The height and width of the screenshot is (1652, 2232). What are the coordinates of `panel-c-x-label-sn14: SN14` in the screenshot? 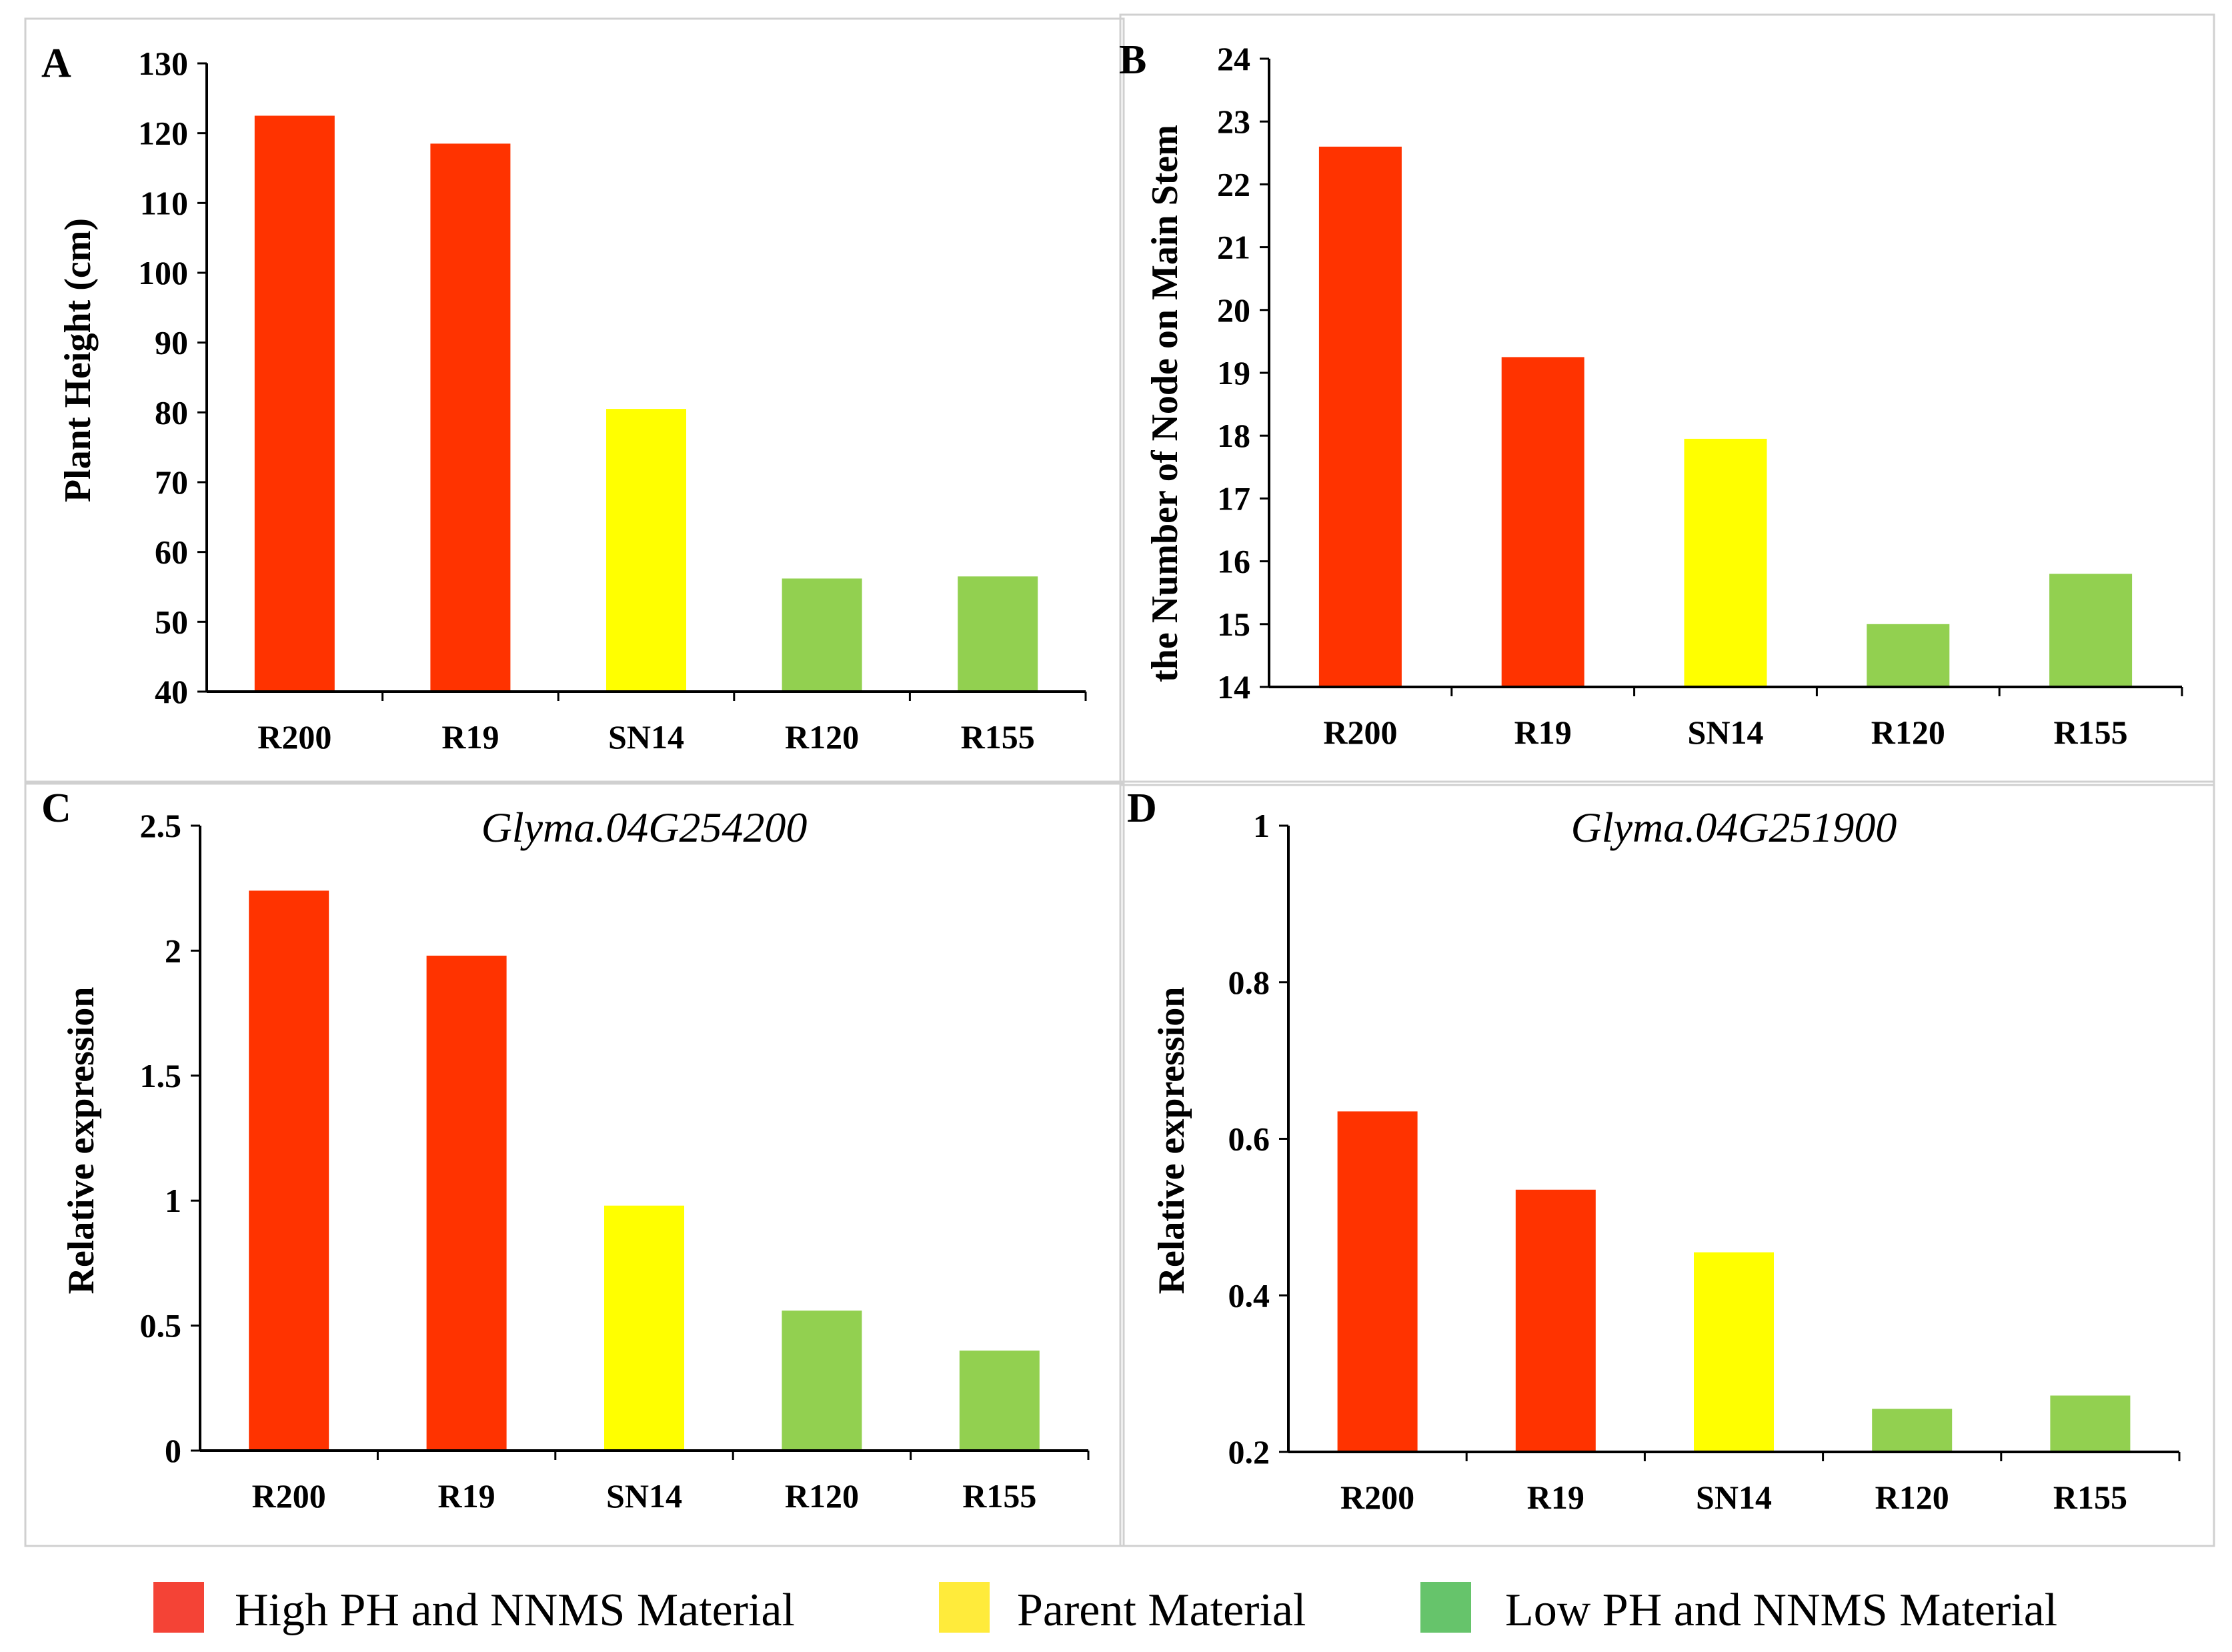 It's located at (644, 1496).